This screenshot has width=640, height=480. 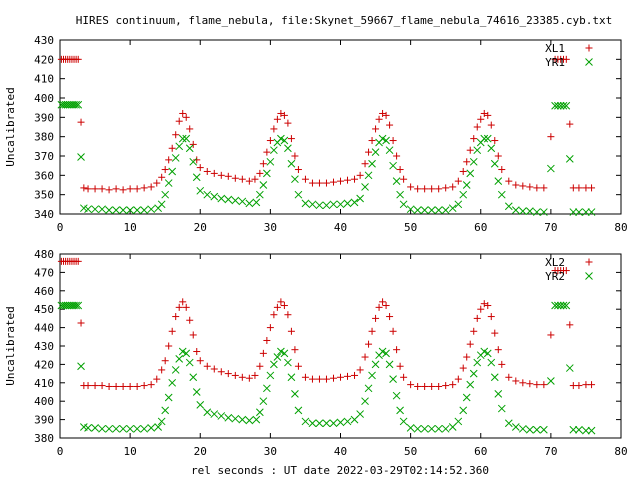 What do you see at coordinates (410, 451) in the screenshot?
I see `x-tick-label: 50` at bounding box center [410, 451].